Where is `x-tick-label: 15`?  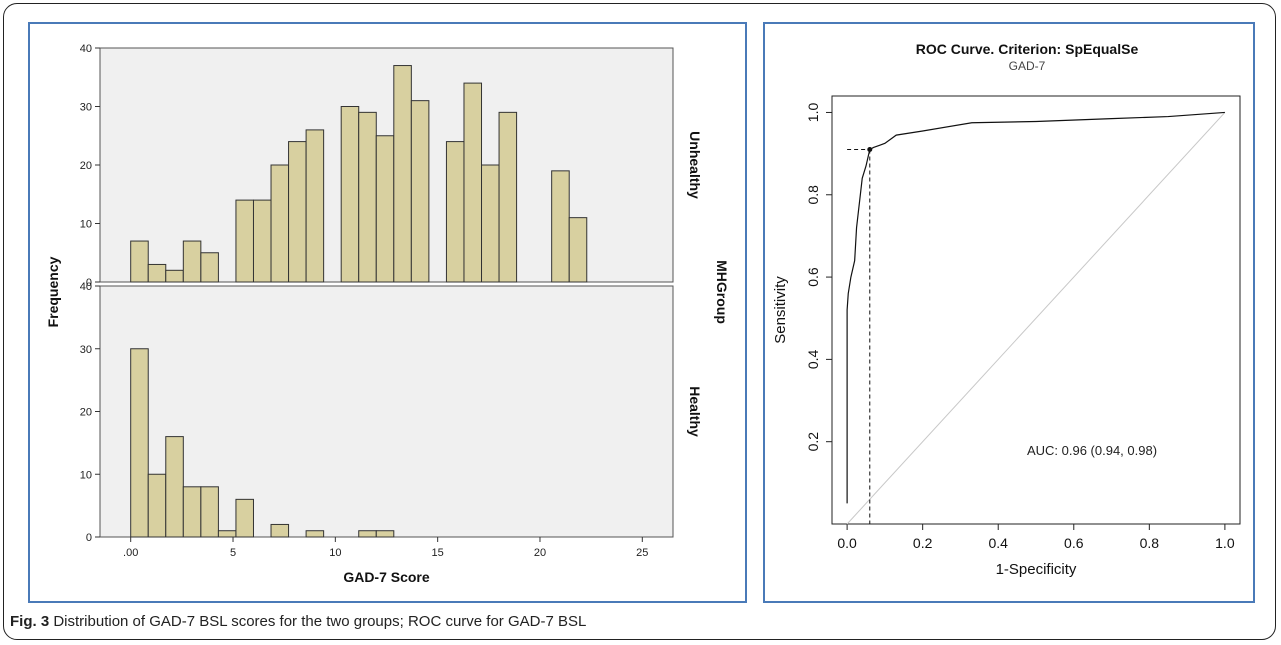 x-tick-label: 15 is located at coordinates (438, 553).